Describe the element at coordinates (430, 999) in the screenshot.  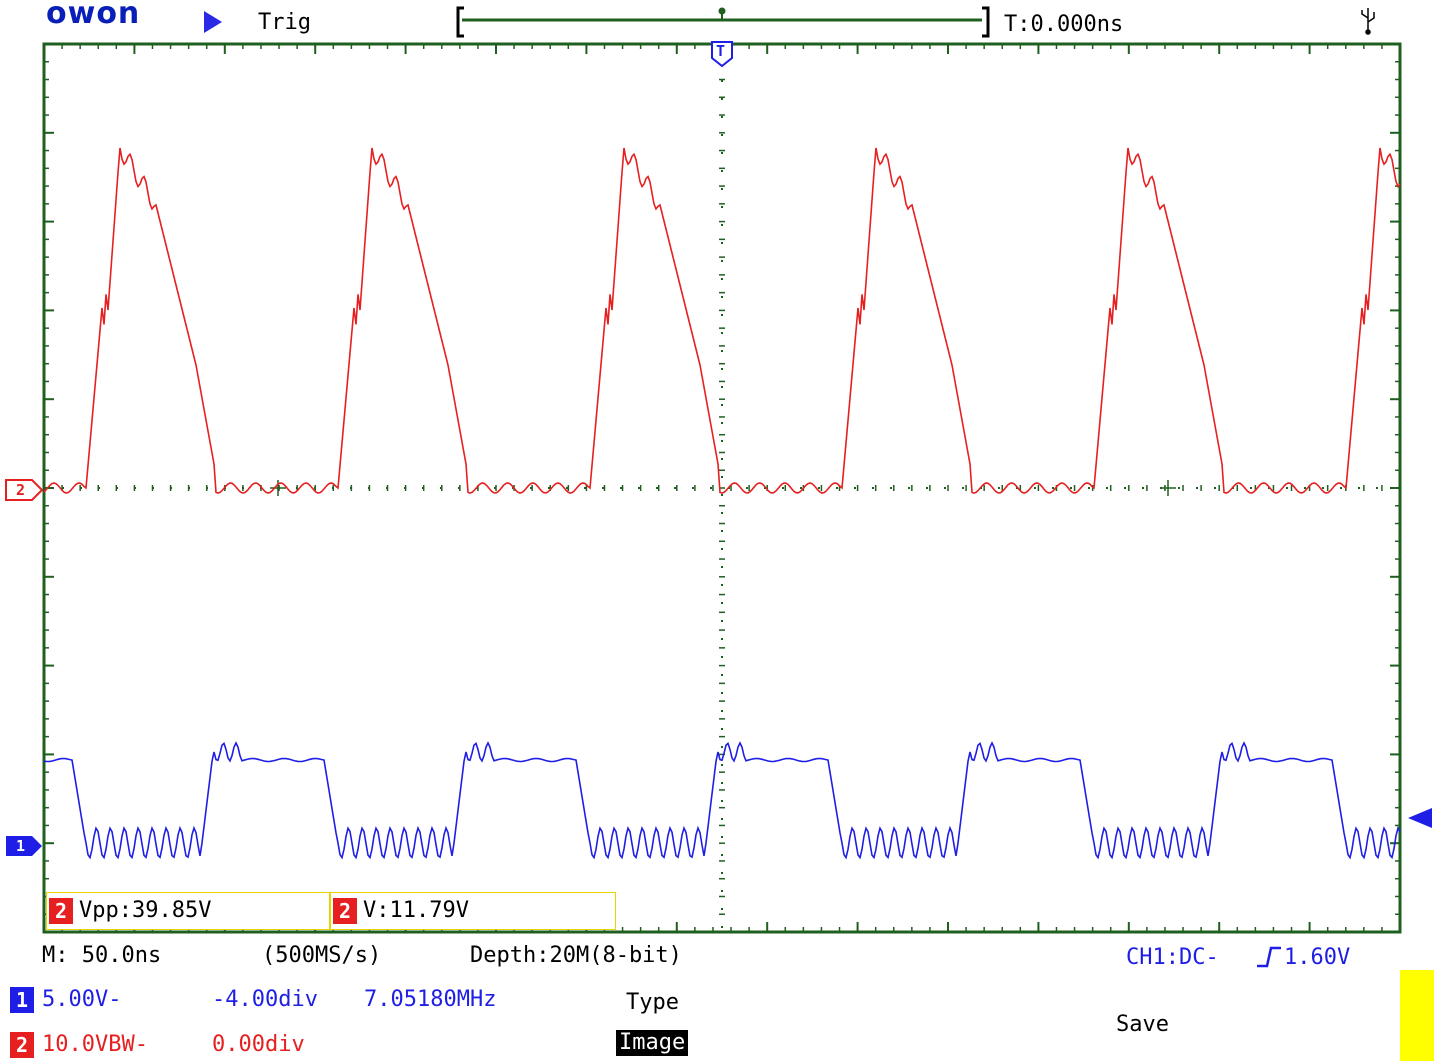
I see `ch1-frequency: 7.05180MHz` at that location.